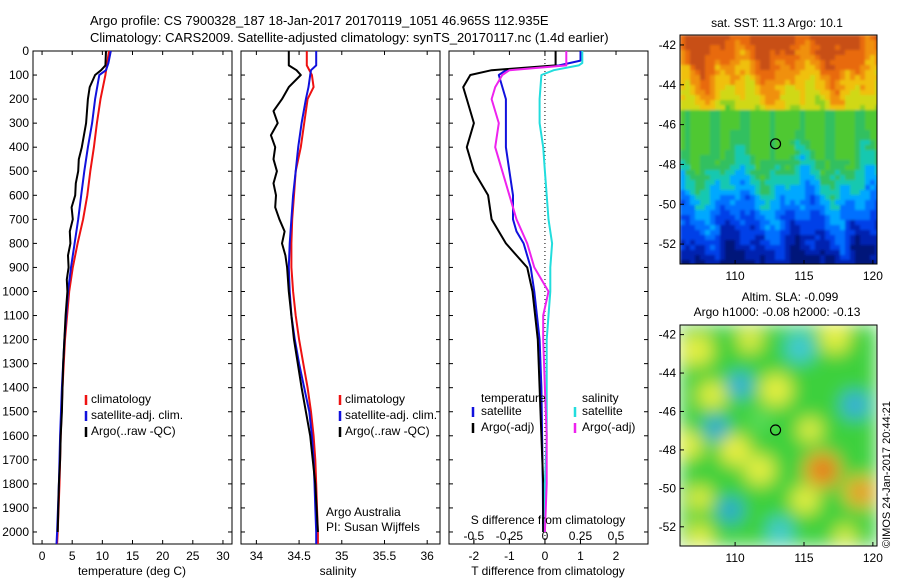 The image size is (900, 580). Describe the element at coordinates (137, 415) in the screenshot. I see `legend-label-satellite-adj: satellite-adj. clim.` at that location.